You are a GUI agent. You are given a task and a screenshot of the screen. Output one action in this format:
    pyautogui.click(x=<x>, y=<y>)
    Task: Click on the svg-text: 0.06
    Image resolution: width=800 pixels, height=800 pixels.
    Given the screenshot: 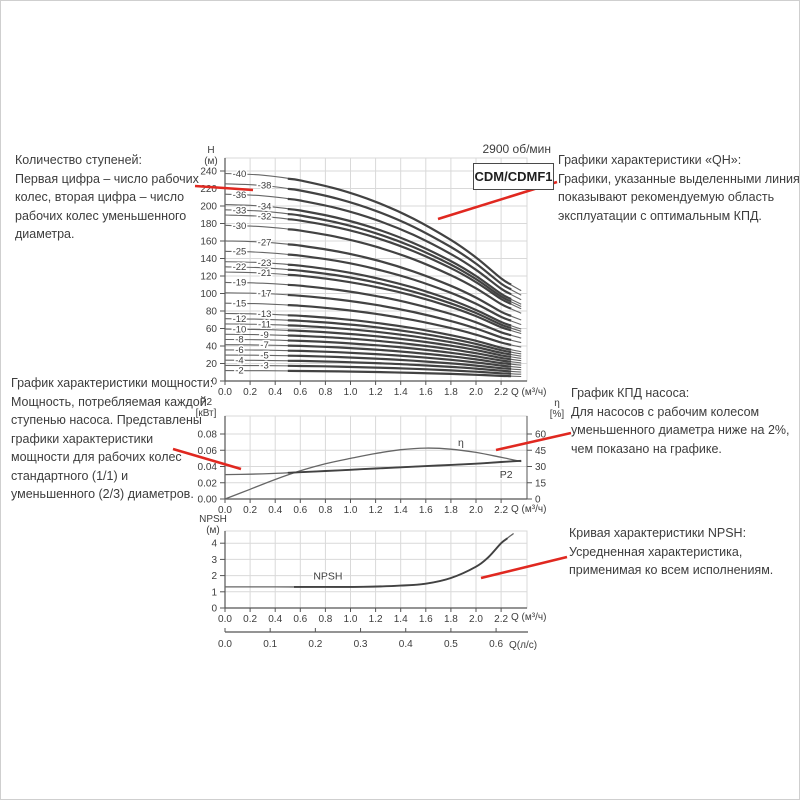 What is the action you would take?
    pyautogui.click(x=208, y=451)
    